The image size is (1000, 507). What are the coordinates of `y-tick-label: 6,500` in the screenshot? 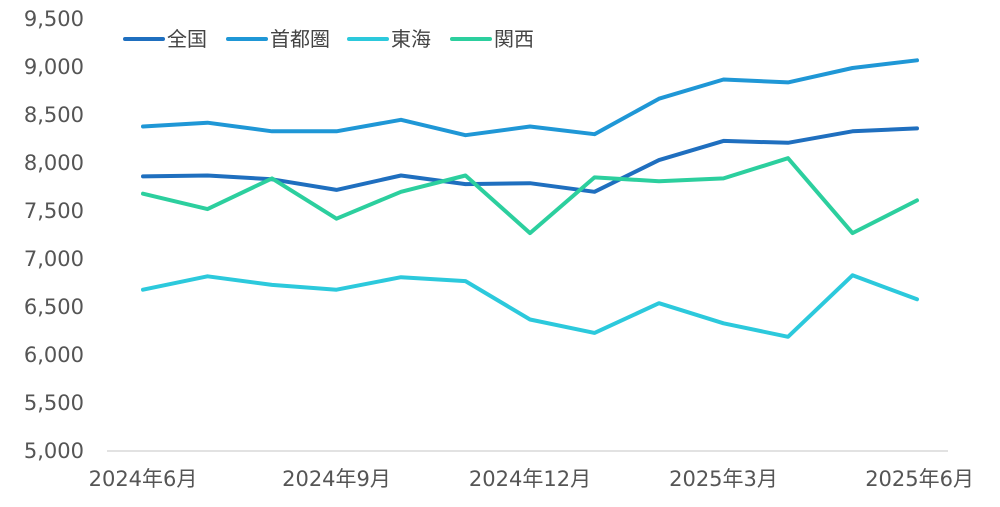 It's located at (54, 307).